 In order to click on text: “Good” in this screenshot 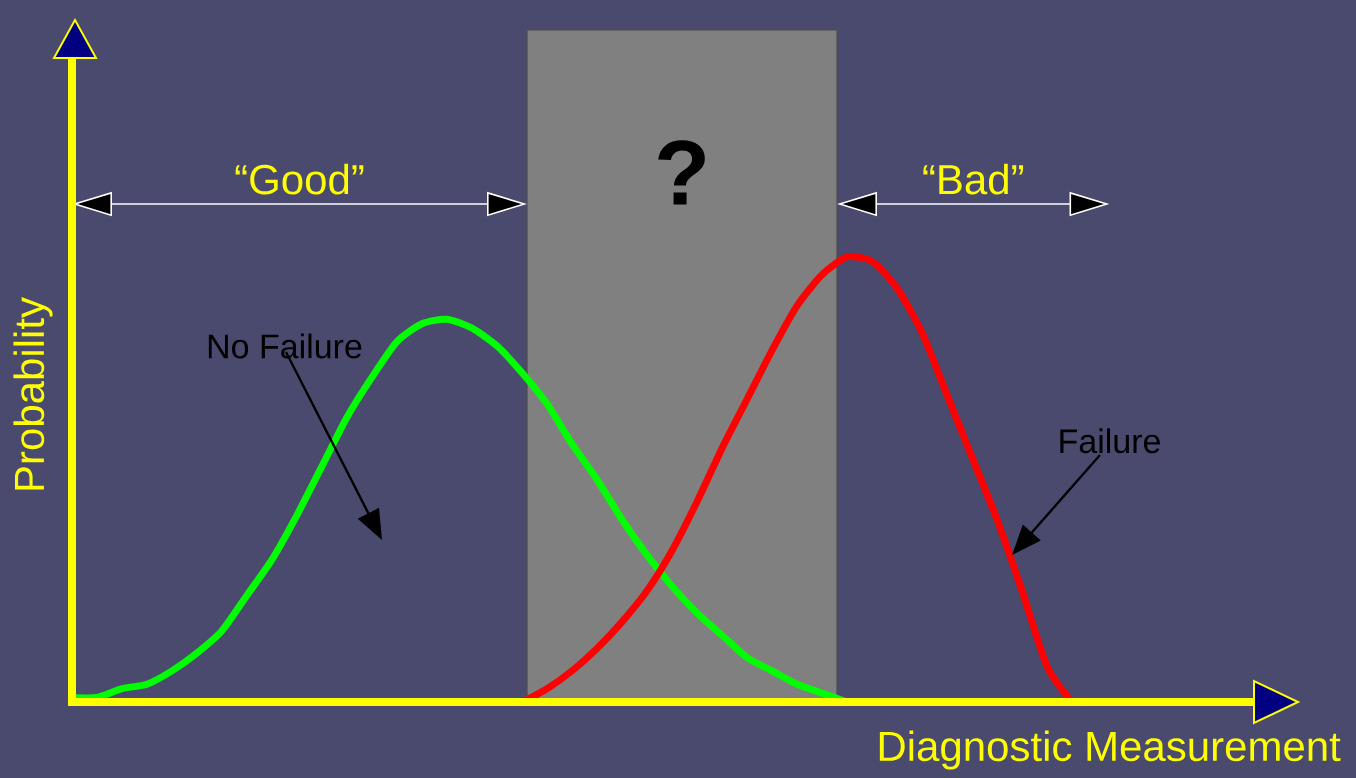, I will do `click(299, 179)`.